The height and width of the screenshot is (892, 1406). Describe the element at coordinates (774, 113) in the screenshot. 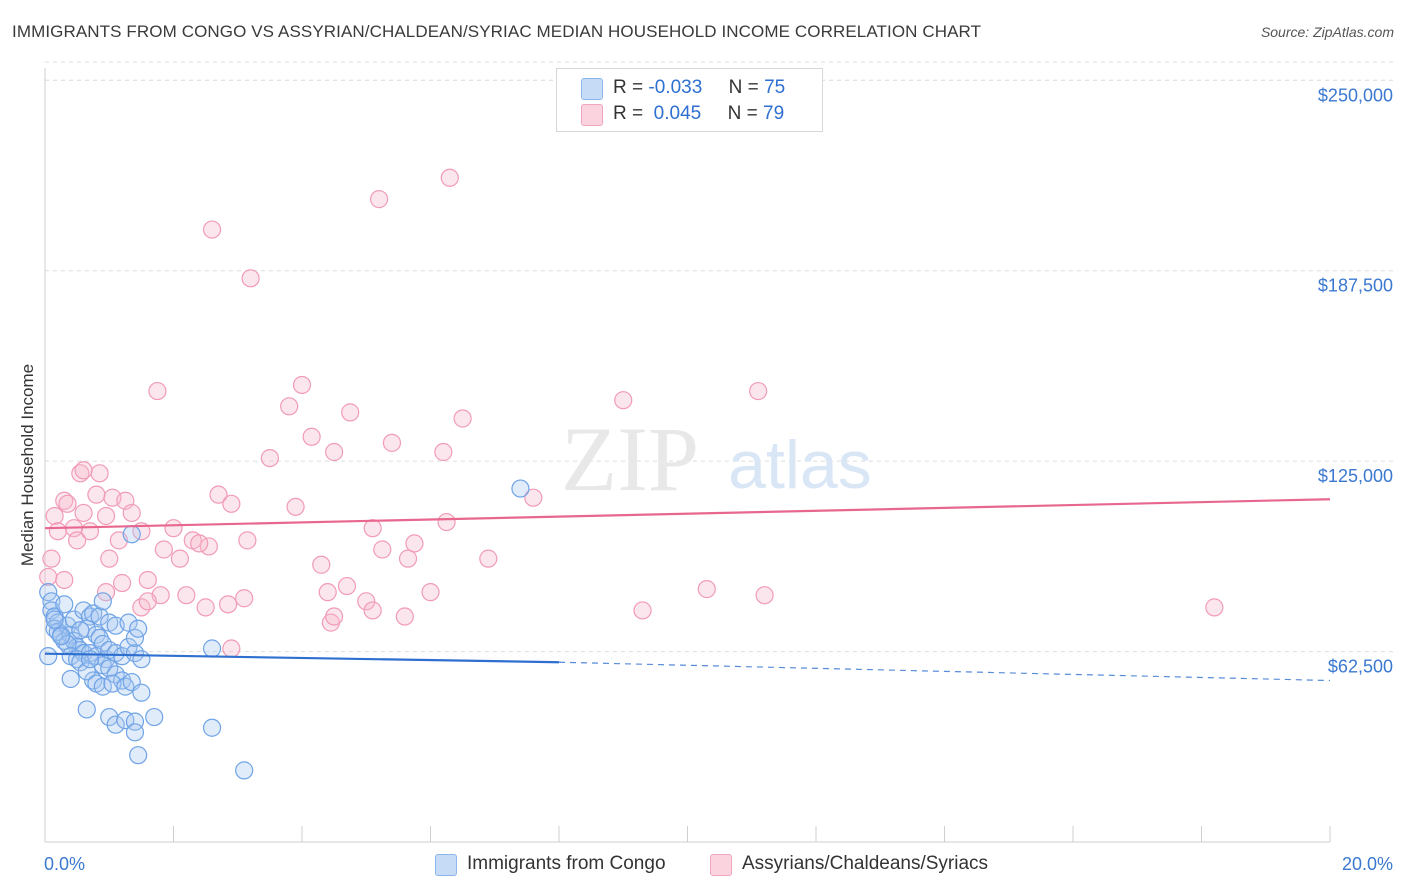

I see `legend-n-value-assyrians: 79` at that location.